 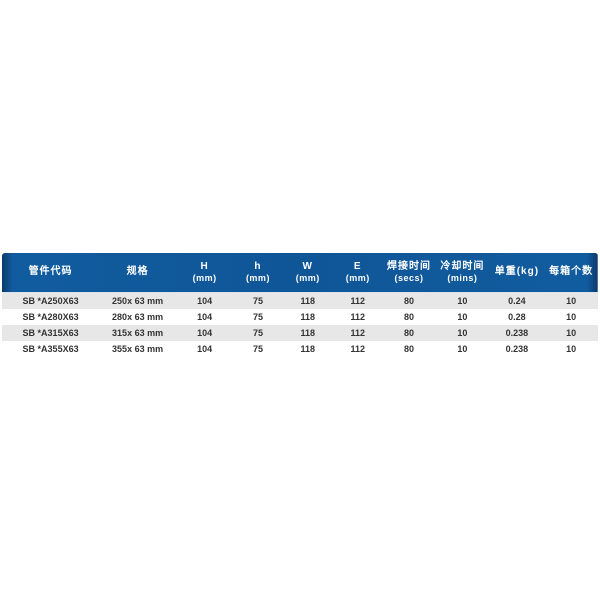 I want to click on column-label: 每箱个数, so click(x=571, y=272).